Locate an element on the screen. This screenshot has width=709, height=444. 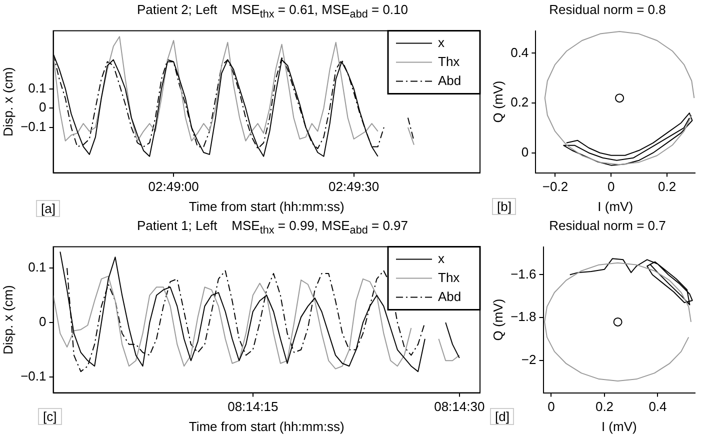
x-tick-label: 02:49:00 is located at coordinates (173, 186).